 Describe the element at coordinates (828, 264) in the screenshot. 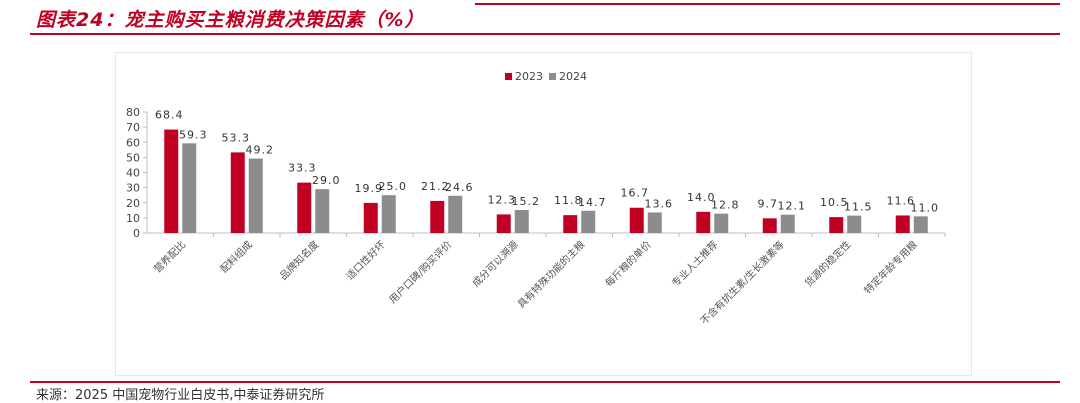

I see `x-category-label: 货源的稳定性` at that location.